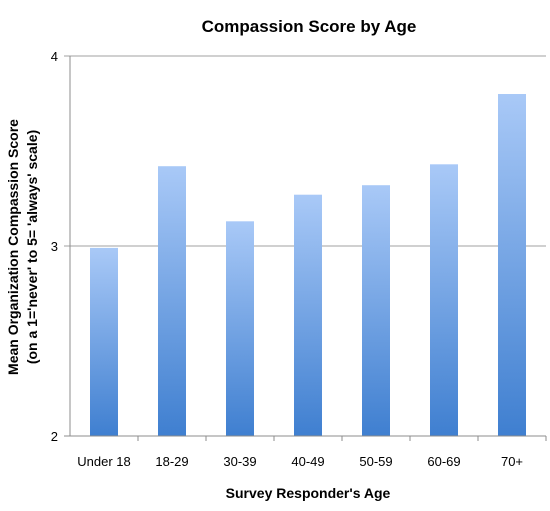  Describe the element at coordinates (239, 461) in the screenshot. I see `x-tick-label: 30-39` at that location.